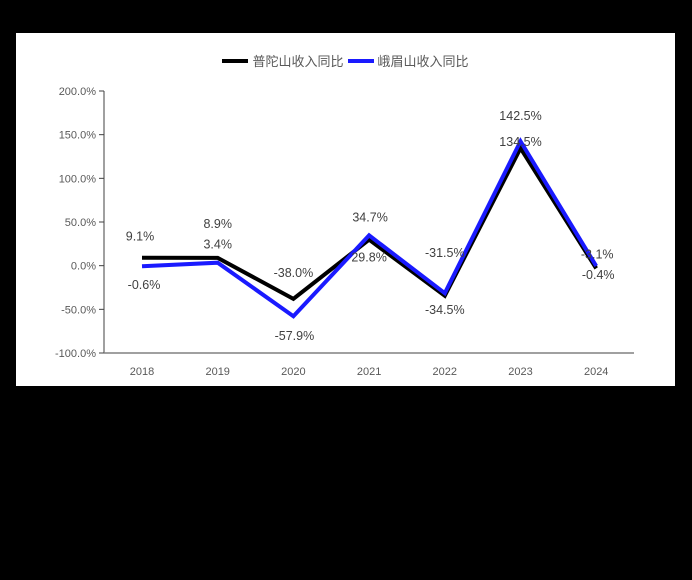 The image size is (692, 580). I want to click on legend-swatch-black, so click(235, 60).